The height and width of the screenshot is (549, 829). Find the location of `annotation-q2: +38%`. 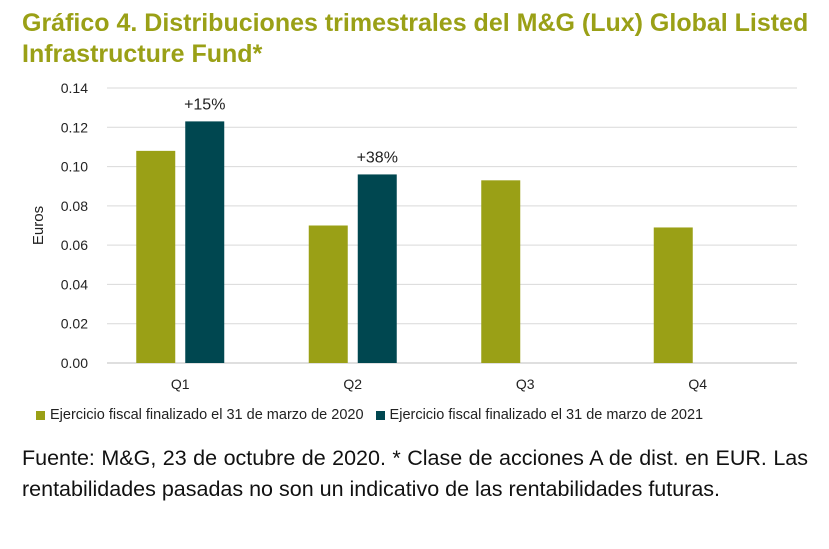

annotation-q2: +38% is located at coordinates (377, 157).